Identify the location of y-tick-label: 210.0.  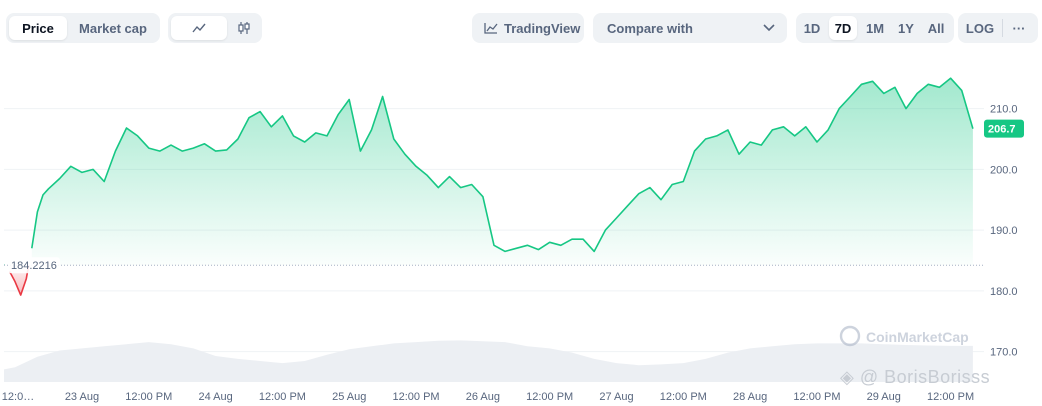
(1004, 110).